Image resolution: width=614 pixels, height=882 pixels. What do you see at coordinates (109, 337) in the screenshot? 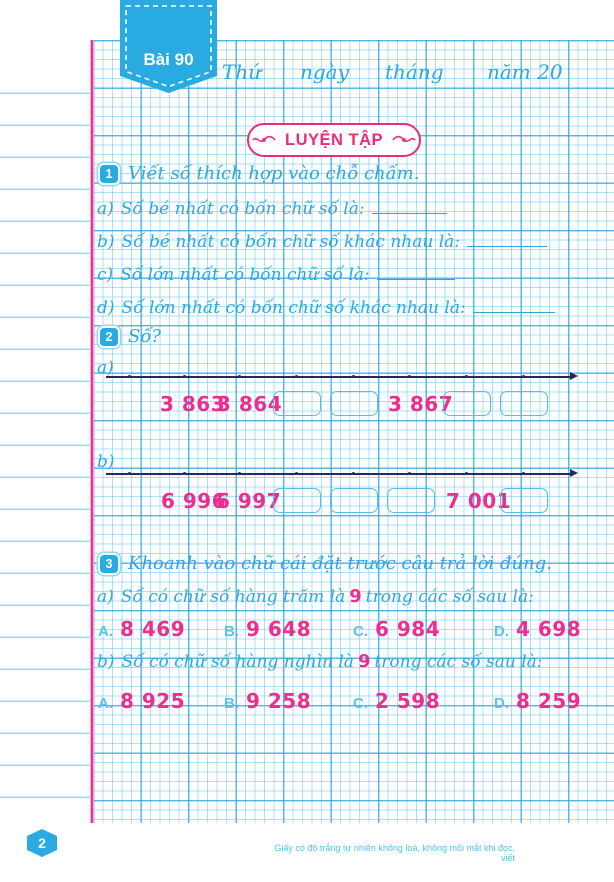
I see `exercise-2-badge: 2` at bounding box center [109, 337].